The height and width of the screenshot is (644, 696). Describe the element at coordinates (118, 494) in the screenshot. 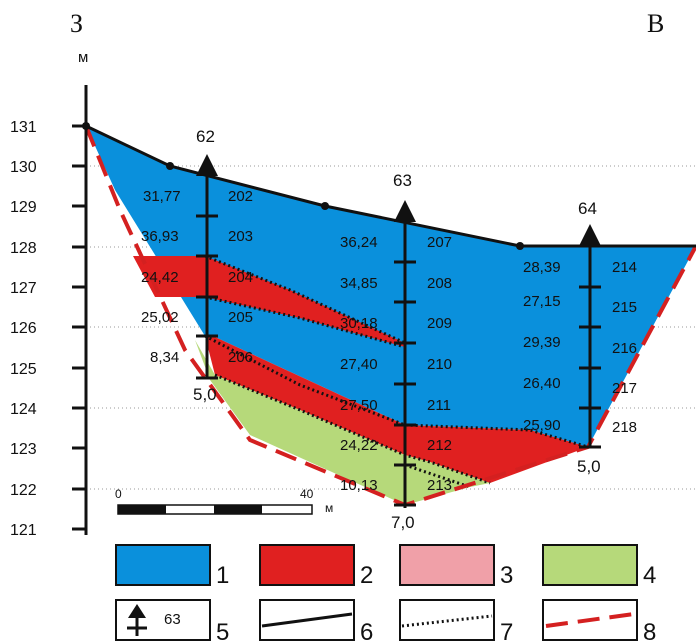

I see `scale-start: 0` at that location.